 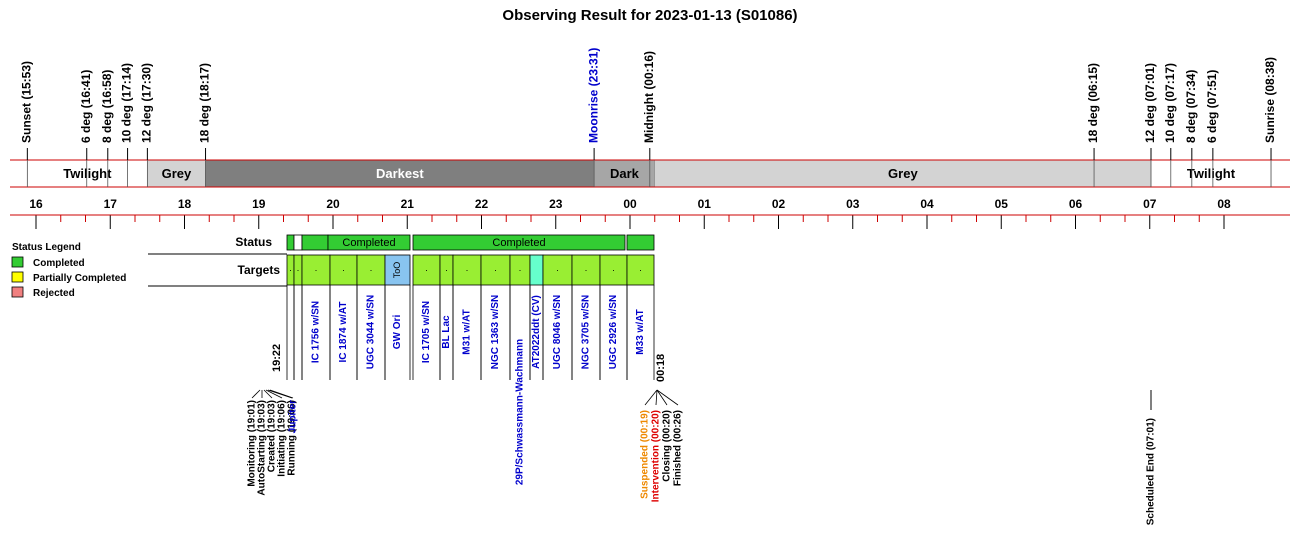 What do you see at coordinates (259, 204) in the screenshot?
I see `hour-label: 19` at bounding box center [259, 204].